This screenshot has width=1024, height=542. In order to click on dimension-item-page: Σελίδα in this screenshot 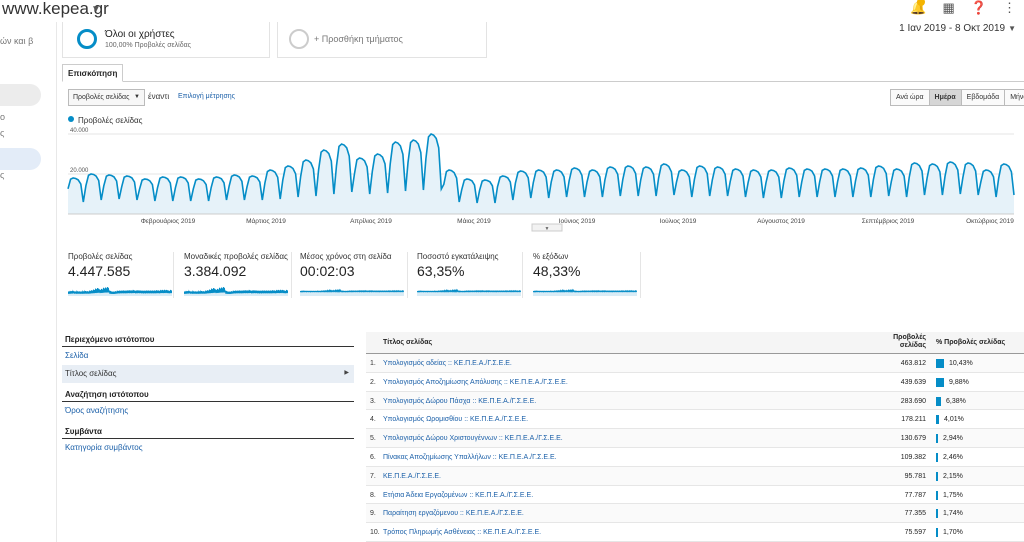, I will do `click(77, 355)`.